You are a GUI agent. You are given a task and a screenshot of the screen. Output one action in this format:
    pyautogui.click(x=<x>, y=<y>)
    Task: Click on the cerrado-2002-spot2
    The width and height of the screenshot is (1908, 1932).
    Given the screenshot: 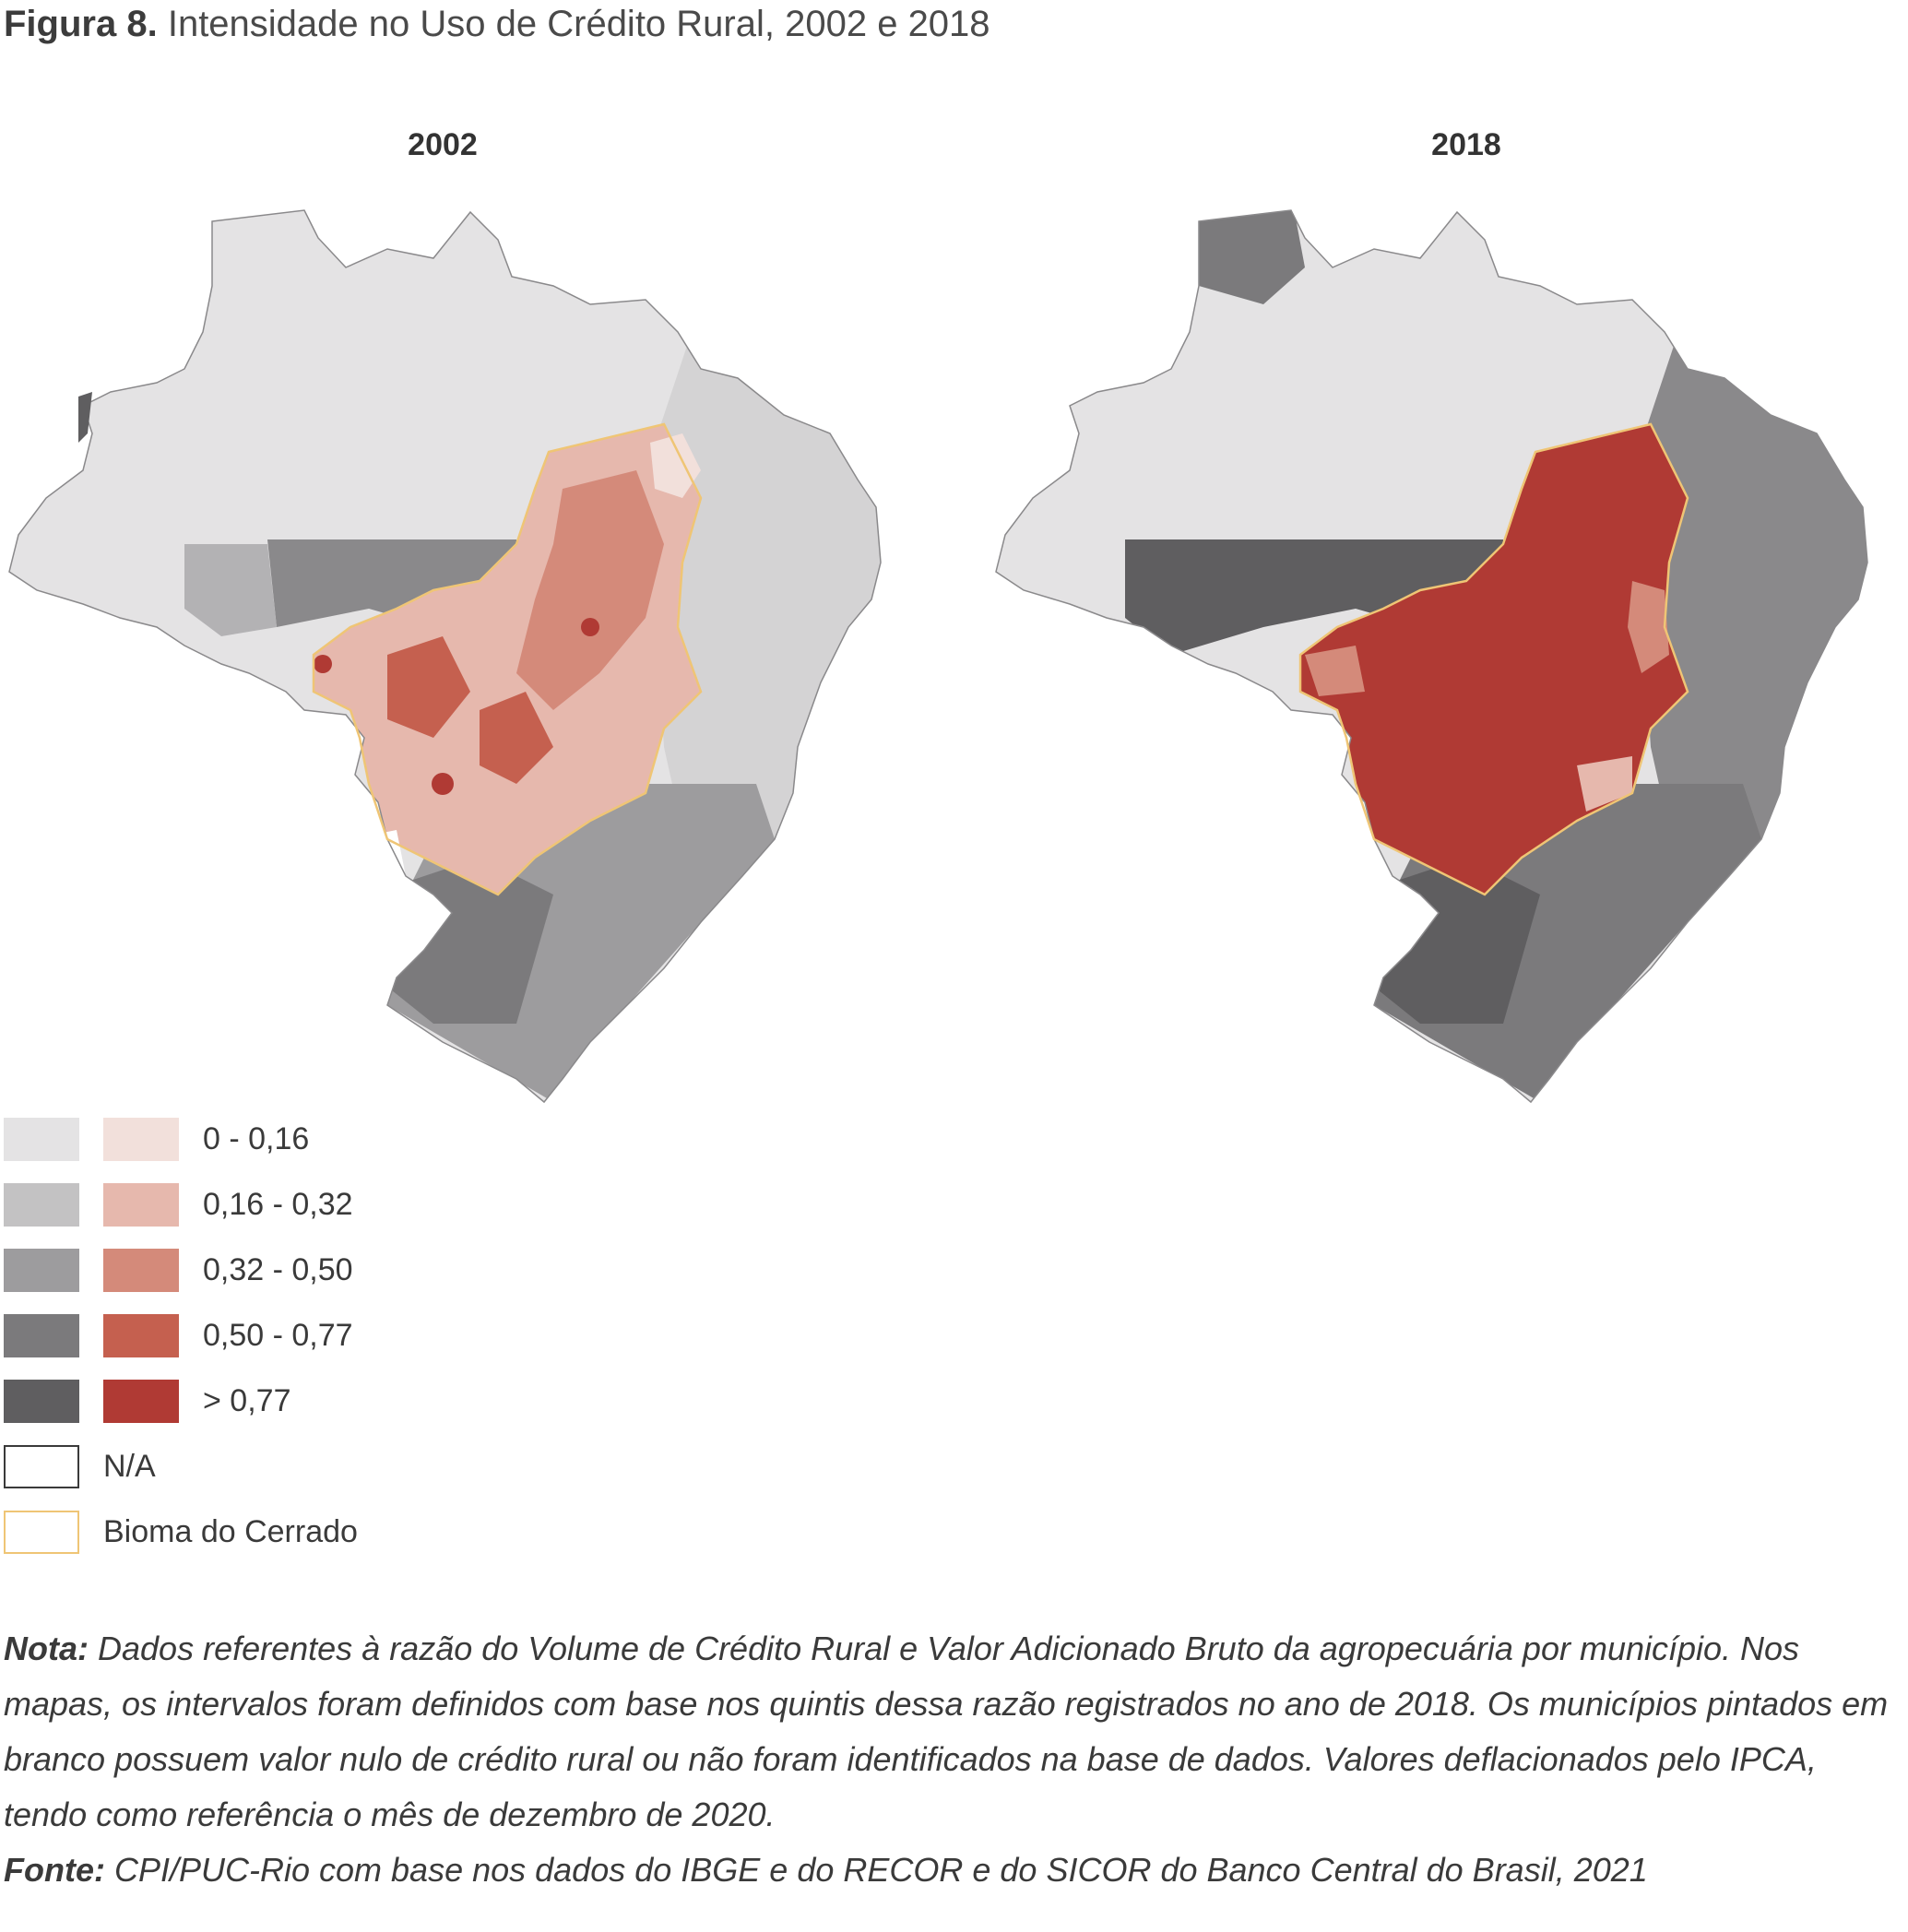 What is the action you would take?
    pyautogui.click(x=443, y=784)
    